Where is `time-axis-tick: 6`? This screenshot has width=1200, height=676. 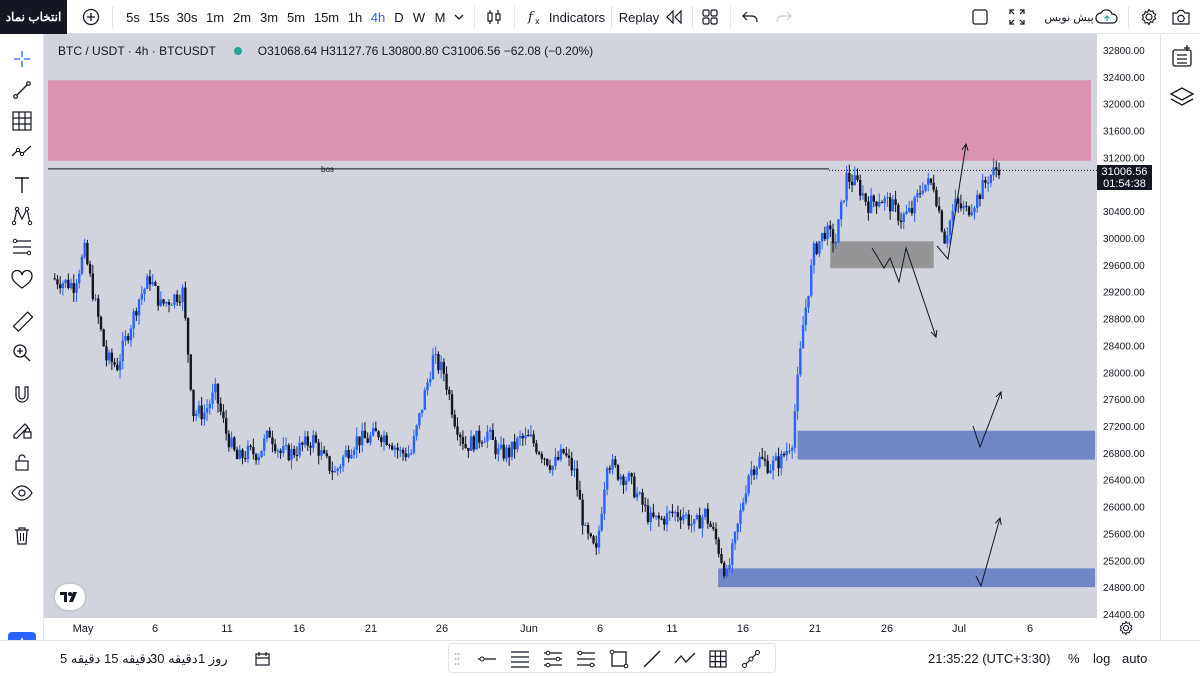 time-axis-tick: 6 is located at coordinates (1030, 629).